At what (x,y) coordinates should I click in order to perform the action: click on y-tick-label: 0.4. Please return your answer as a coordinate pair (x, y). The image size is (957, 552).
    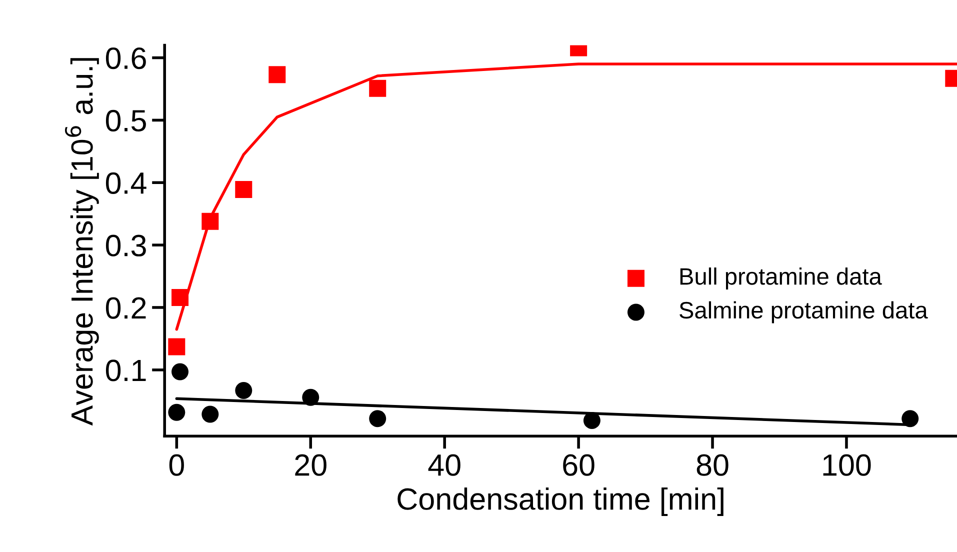
    Looking at the image, I should click on (126, 183).